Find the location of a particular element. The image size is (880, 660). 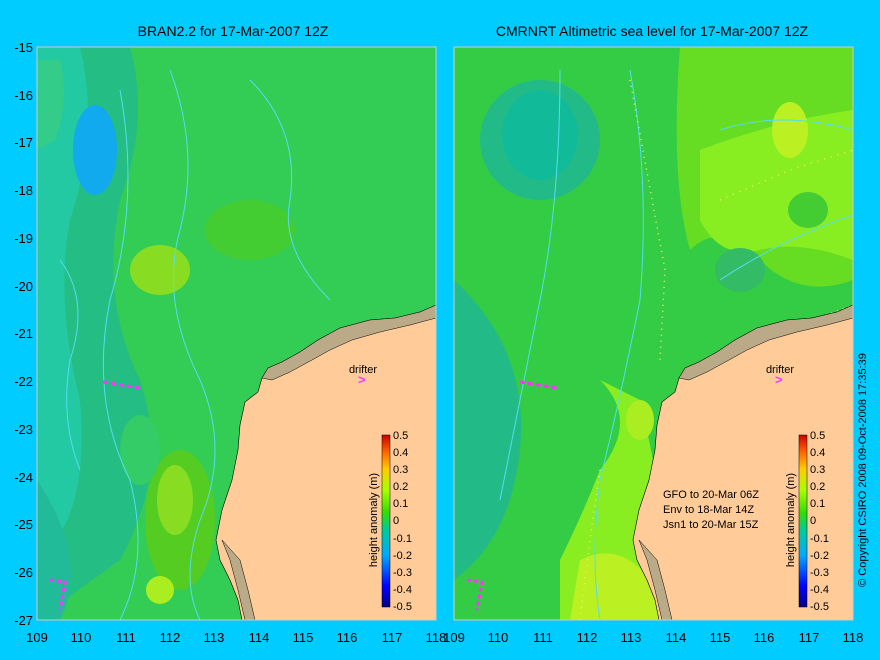

left-panel-title: BRAN2.2 for 17-Mar-2007 12Z is located at coordinates (233, 31).